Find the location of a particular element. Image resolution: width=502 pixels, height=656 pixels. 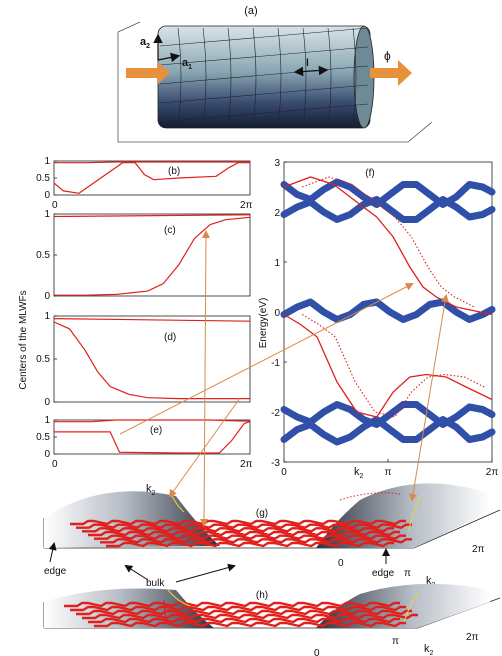

flux-arrow-out is located at coordinates (391, 73).